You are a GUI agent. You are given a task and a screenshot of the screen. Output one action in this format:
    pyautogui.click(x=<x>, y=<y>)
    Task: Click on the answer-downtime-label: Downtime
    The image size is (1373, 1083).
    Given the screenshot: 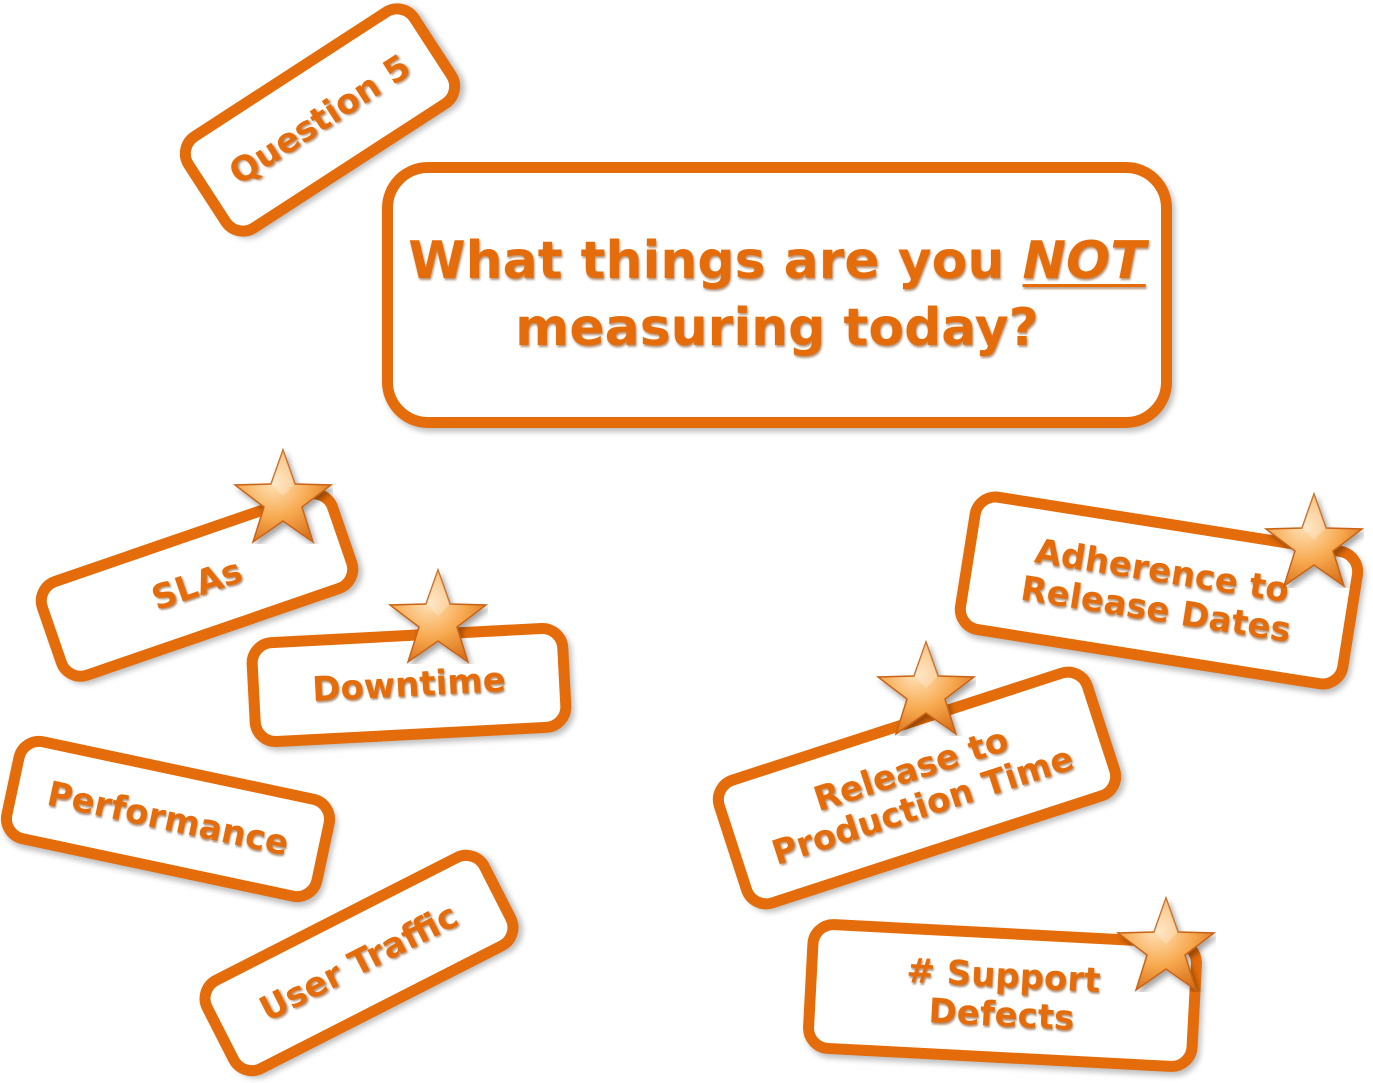 What is the action you would take?
    pyautogui.click(x=409, y=684)
    